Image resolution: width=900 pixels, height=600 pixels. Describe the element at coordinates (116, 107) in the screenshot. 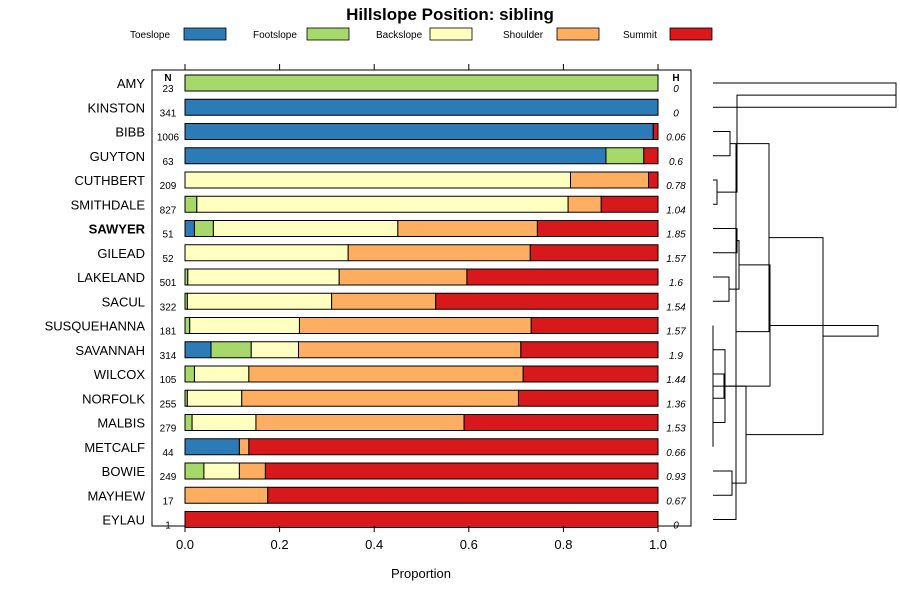

I see `row-label: KINSTON` at that location.